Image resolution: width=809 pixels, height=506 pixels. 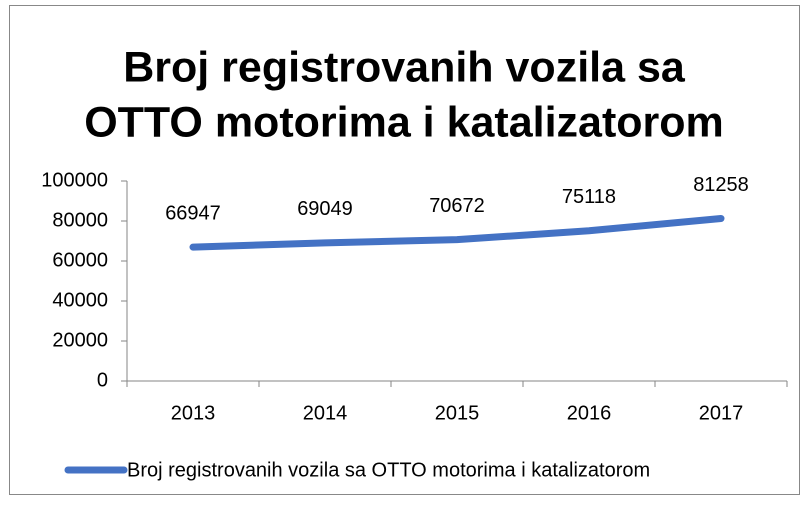 What do you see at coordinates (325, 413) in the screenshot?
I see `x-tick-label: 2014` at bounding box center [325, 413].